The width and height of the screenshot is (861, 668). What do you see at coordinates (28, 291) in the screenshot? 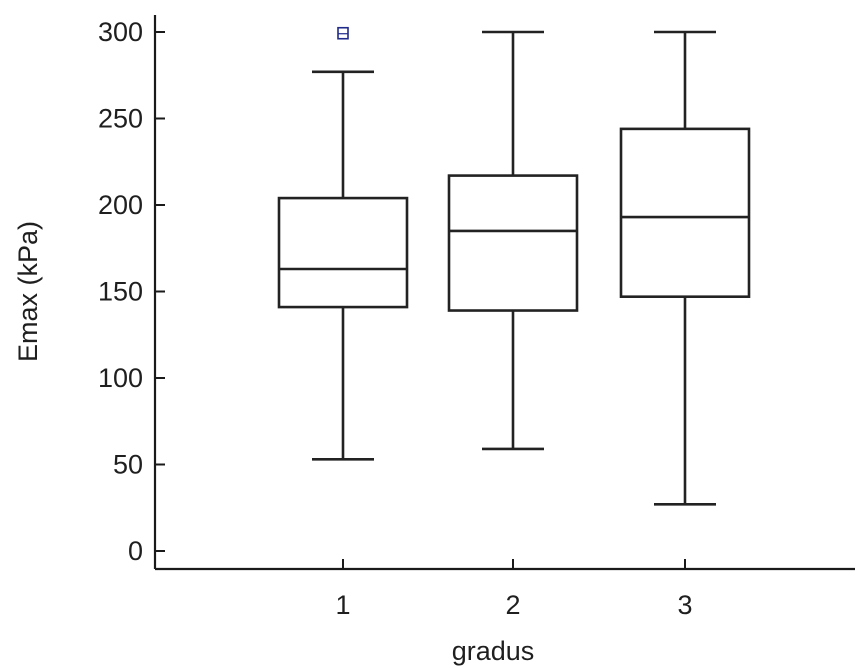
I see `y-axis-label: Emax (kPa)` at bounding box center [28, 291].